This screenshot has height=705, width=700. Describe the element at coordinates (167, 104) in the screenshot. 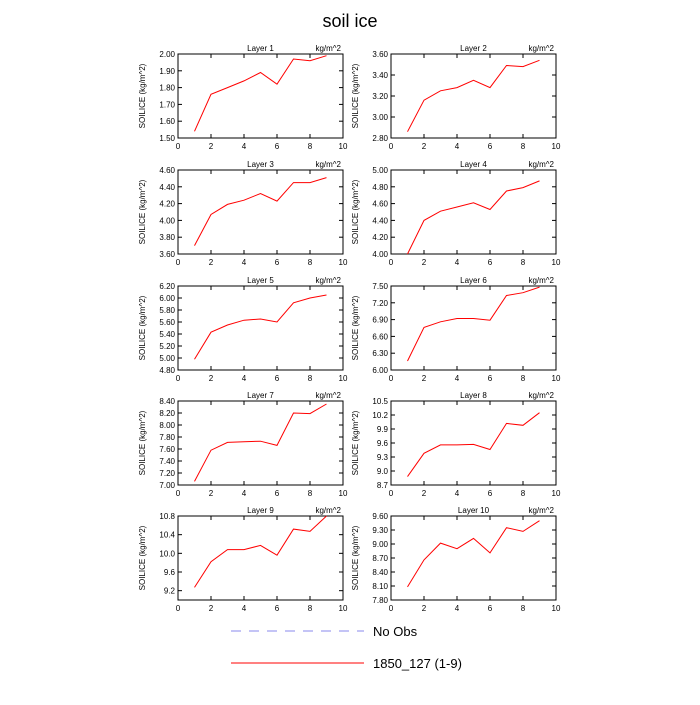

I see `y-tick-label: 1.70` at that location.